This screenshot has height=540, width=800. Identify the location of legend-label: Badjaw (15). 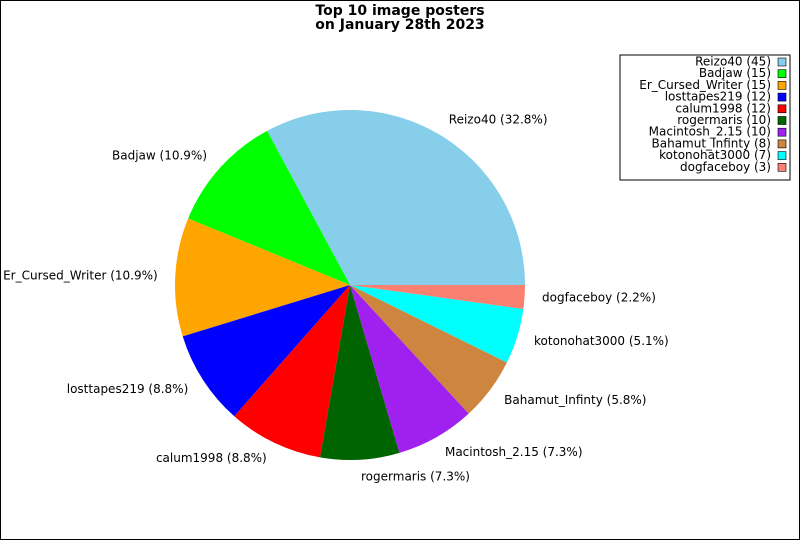
(735, 73).